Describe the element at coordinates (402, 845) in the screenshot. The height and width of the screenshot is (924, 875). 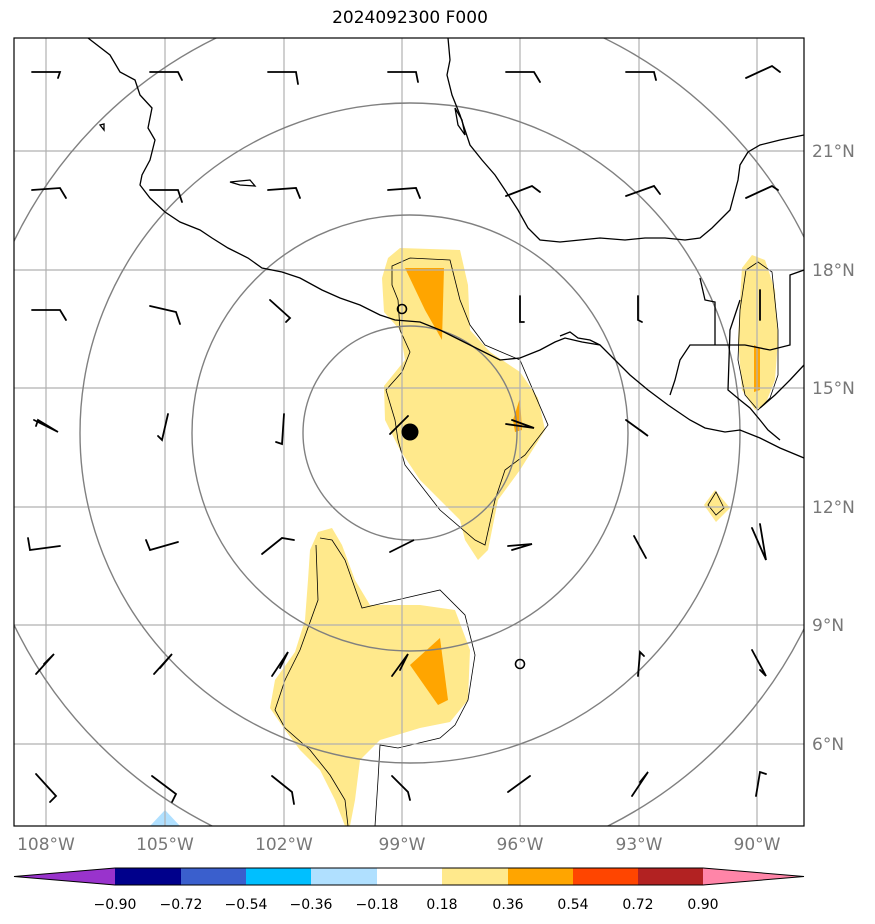
I see `lon-label: 99°W` at that location.